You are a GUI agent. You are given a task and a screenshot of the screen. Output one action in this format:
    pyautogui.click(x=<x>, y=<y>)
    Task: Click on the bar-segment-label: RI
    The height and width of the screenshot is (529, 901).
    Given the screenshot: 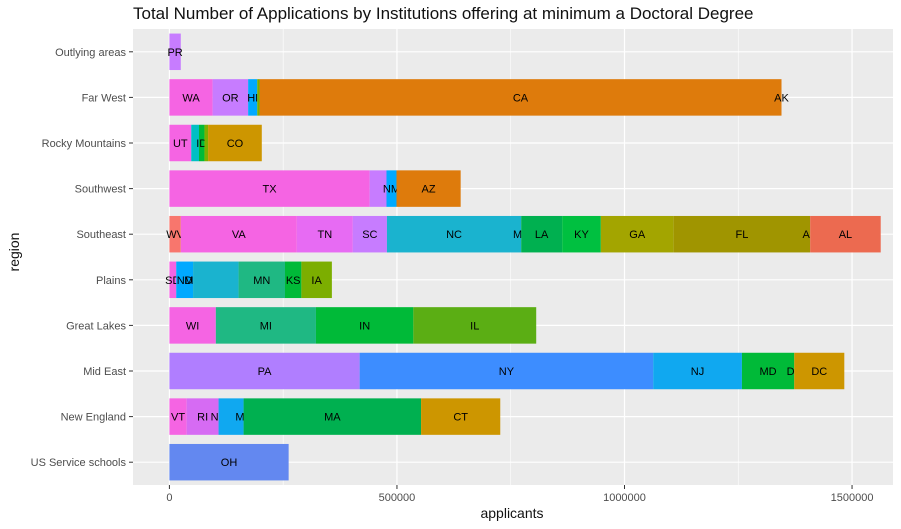 What is the action you would take?
    pyautogui.click(x=202, y=418)
    